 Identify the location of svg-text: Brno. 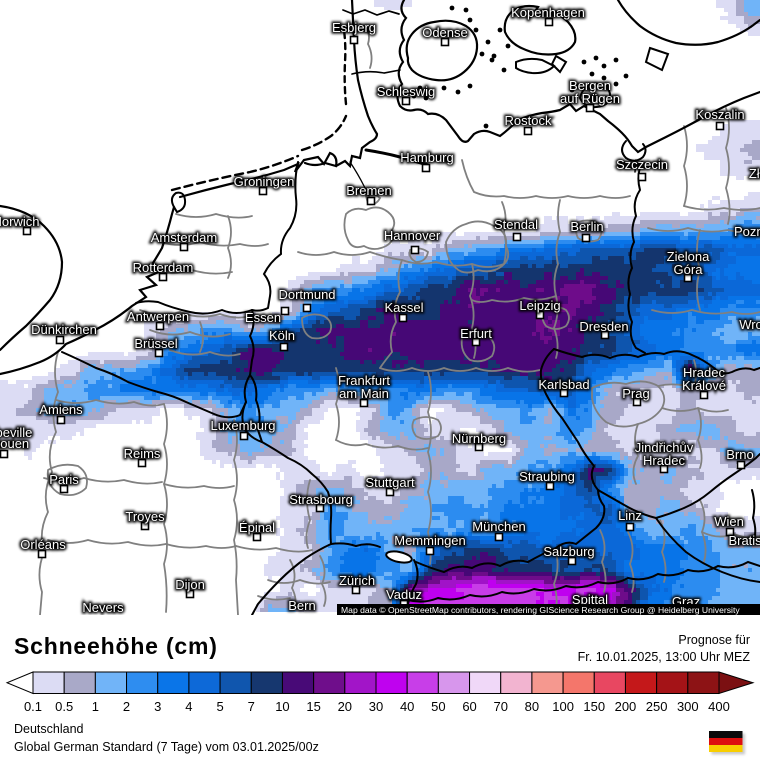
(739, 454).